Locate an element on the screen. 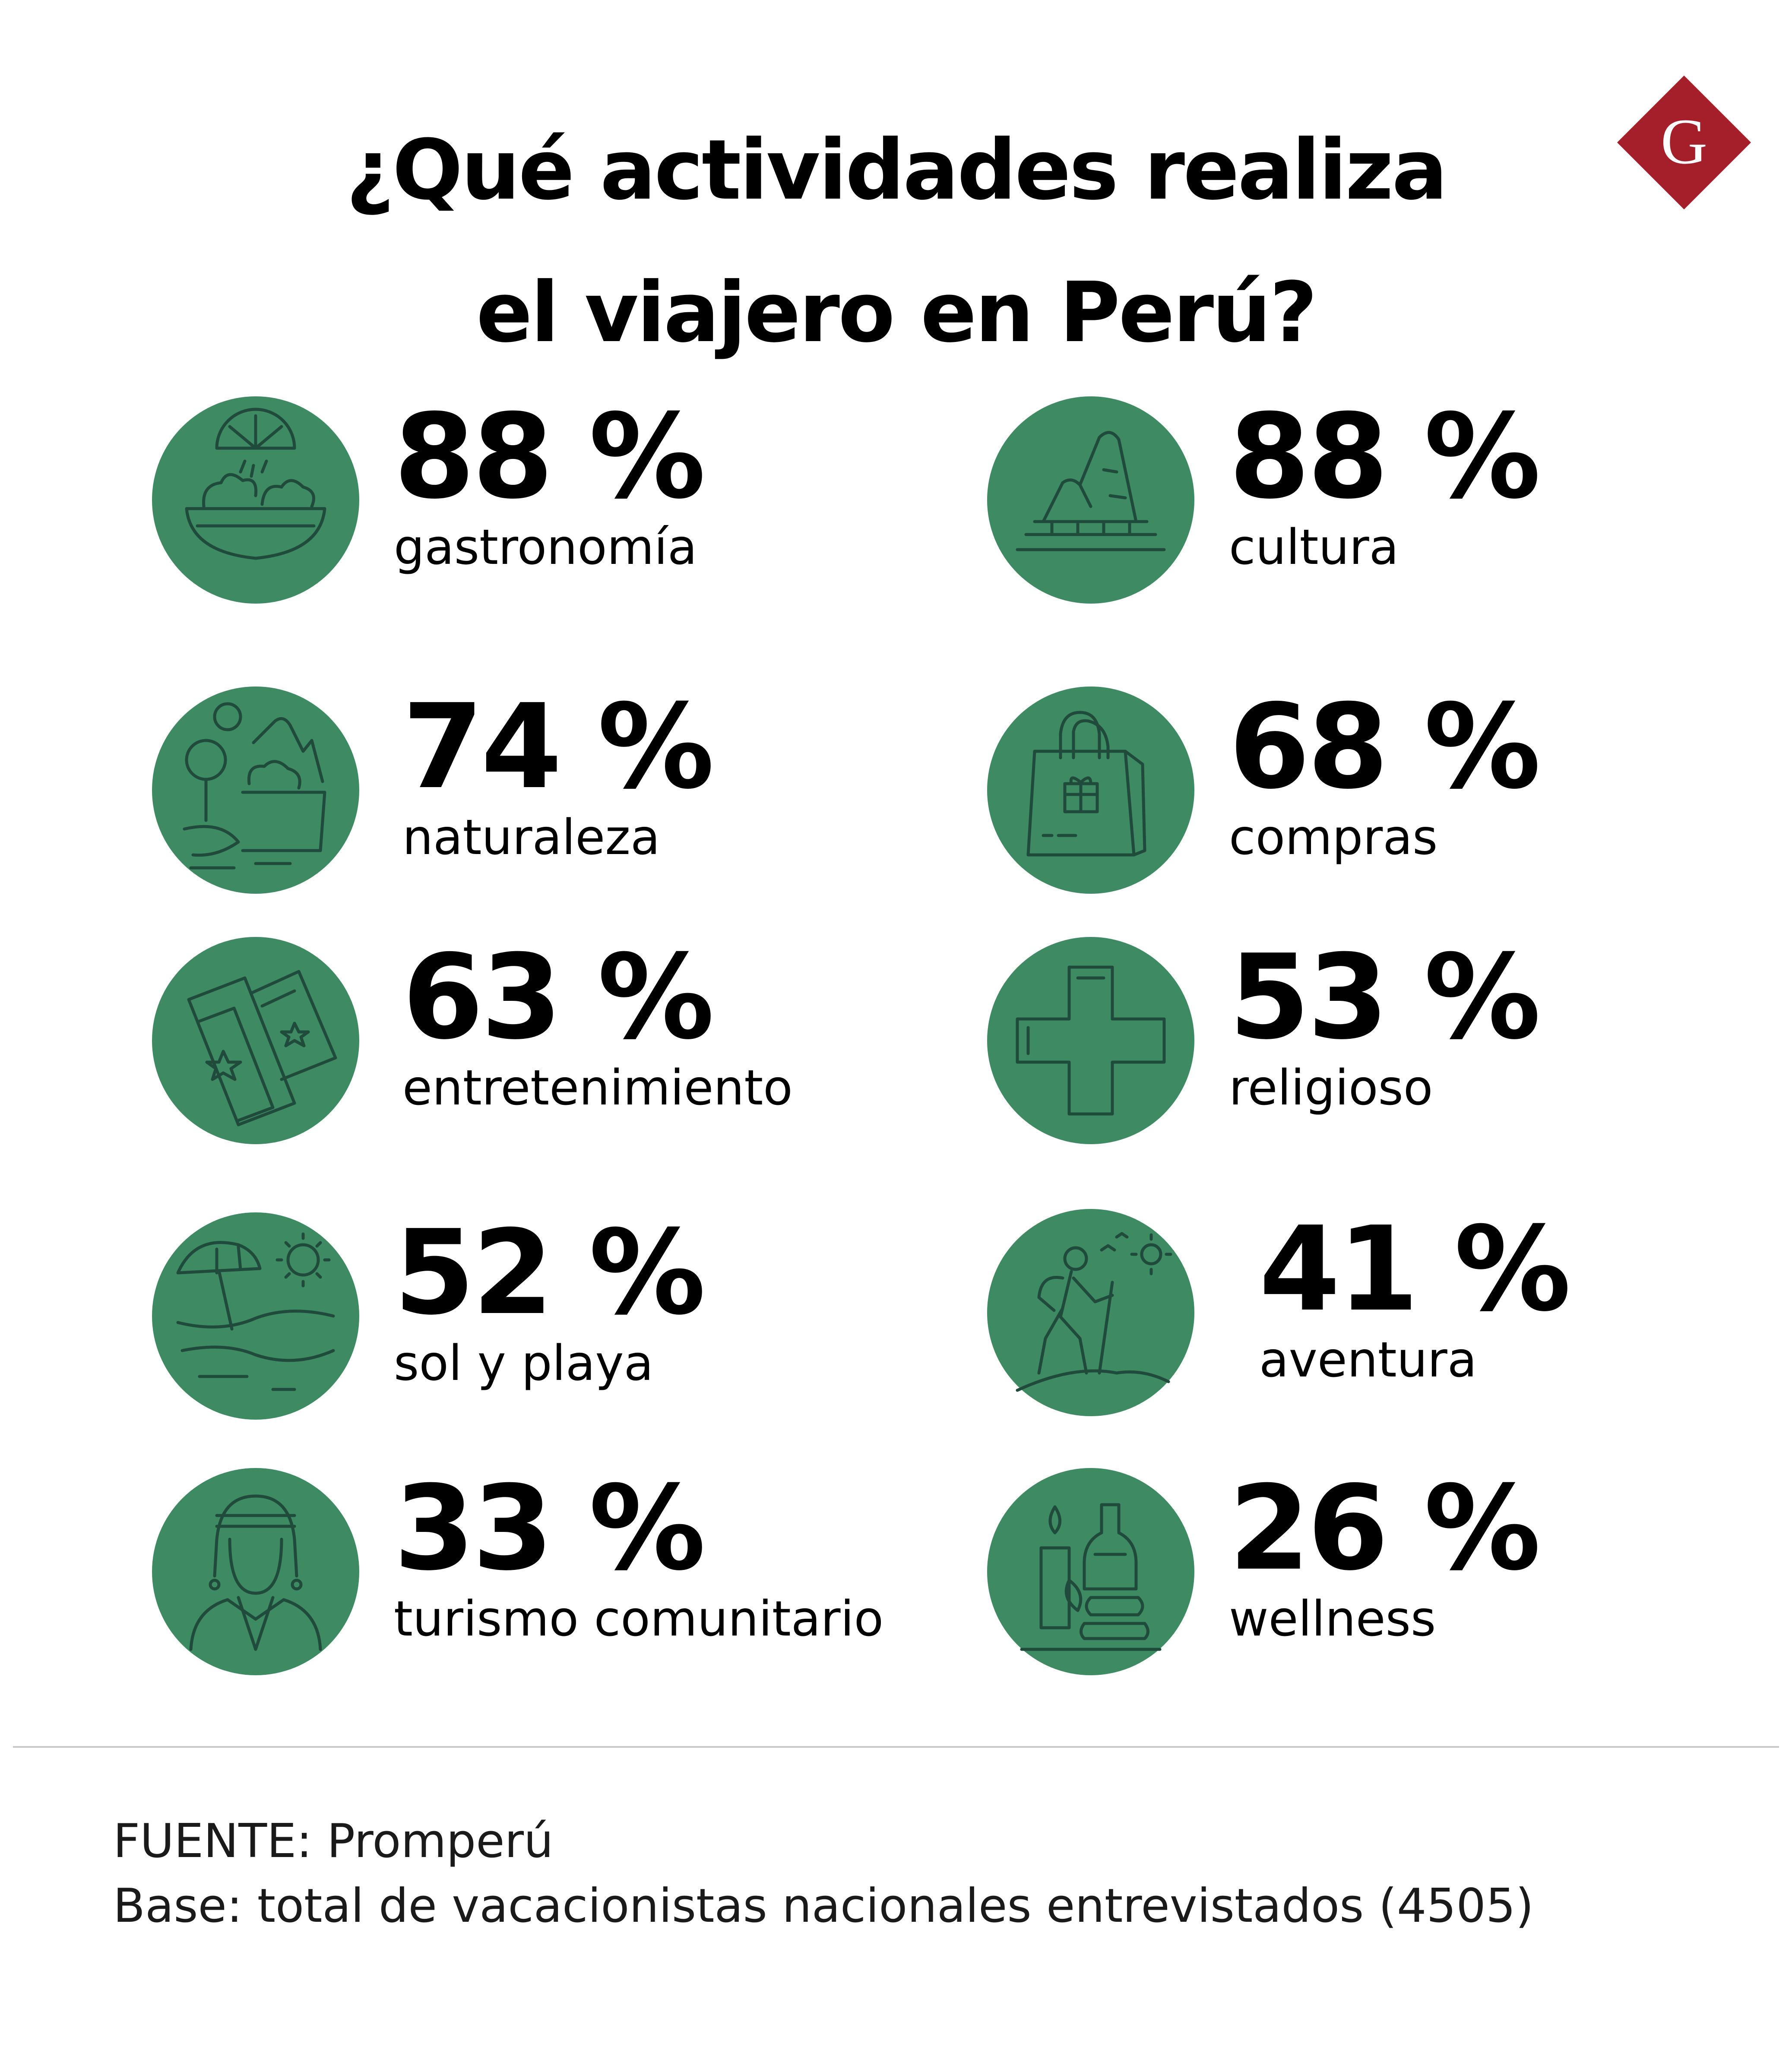  activity-label: aventura is located at coordinates (1368, 1360).